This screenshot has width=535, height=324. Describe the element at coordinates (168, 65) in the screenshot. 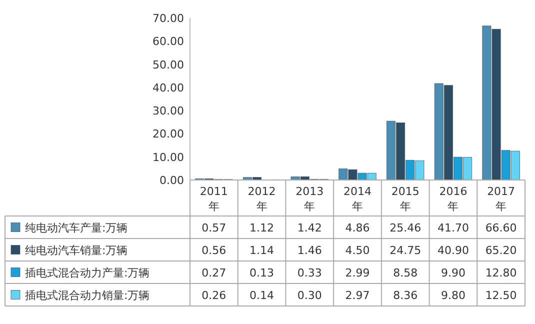

I see `y-tick-label: 50.00` at that location.